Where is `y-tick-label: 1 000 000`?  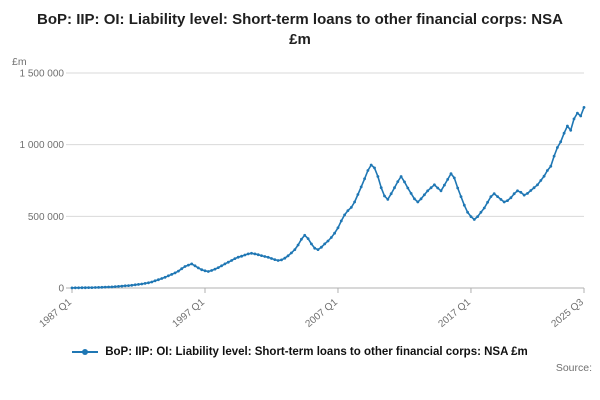 y-tick-label: 1 000 000 is located at coordinates (42, 145).